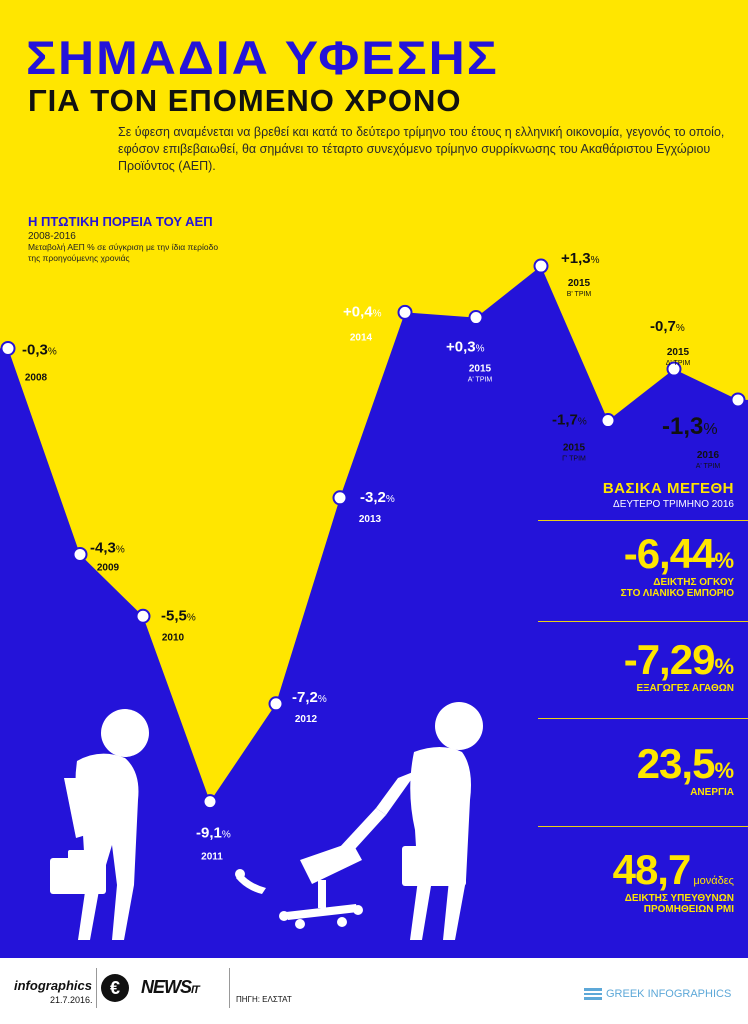 This screenshot has height=1024, width=748. What do you see at coordinates (99, 824) in the screenshot?
I see `walking-man-left-icon` at bounding box center [99, 824].